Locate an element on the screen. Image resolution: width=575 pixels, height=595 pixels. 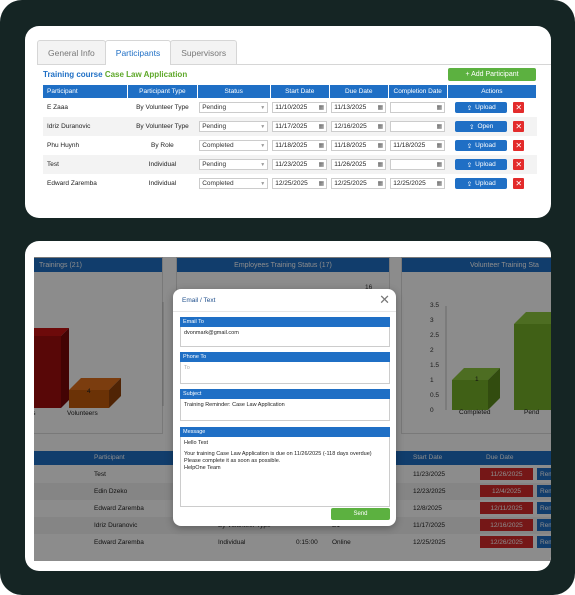
due-date-input: 11/18/2025 ▦ is located at coordinates (359, 145).